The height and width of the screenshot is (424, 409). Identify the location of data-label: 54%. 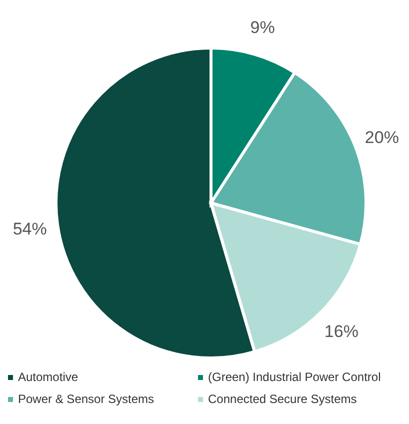
(29, 229).